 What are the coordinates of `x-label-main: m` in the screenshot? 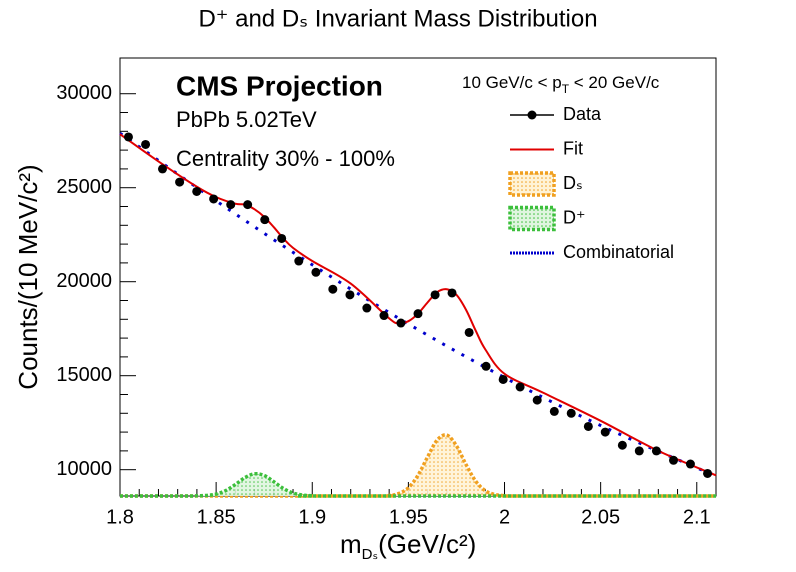 It's located at (351, 544).